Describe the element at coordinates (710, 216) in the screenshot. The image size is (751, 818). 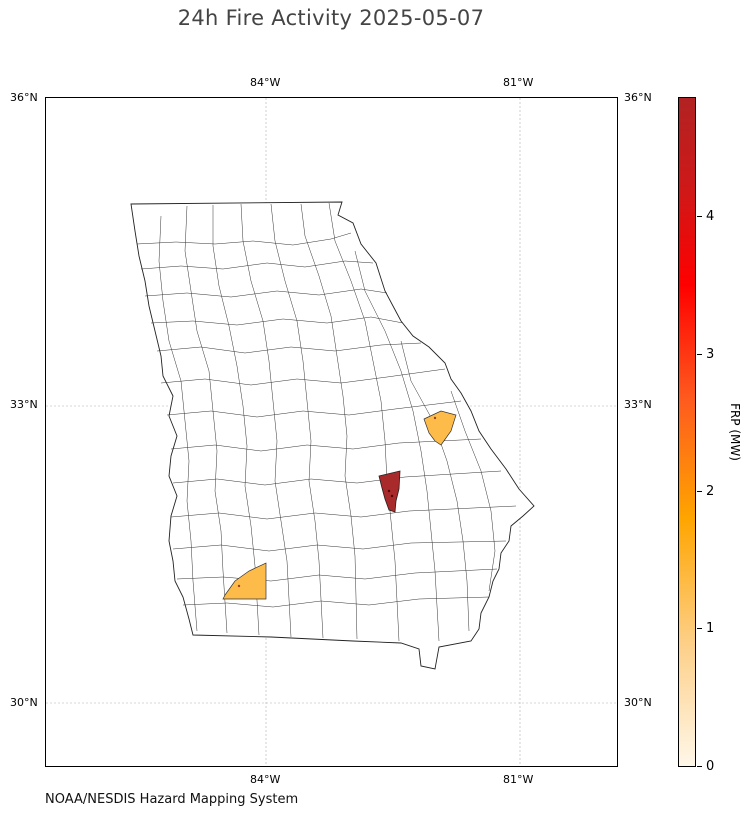
I see `colorbar-label-4: 4` at that location.